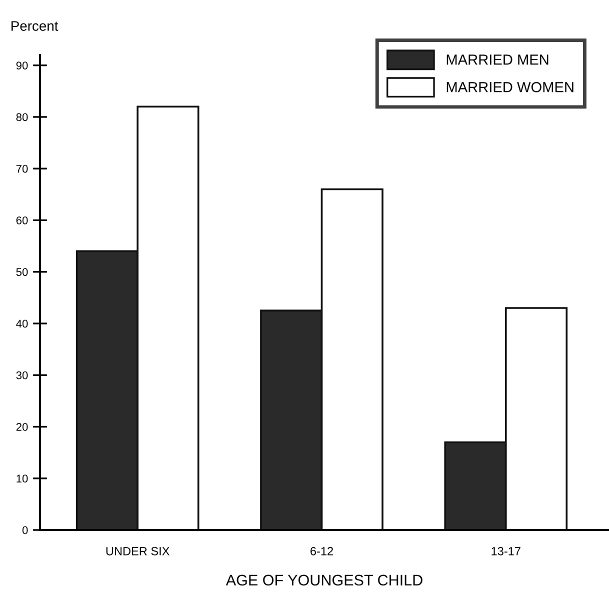 The image size is (609, 608). Describe the element at coordinates (506, 551) in the screenshot. I see `x-tick-label: 13-17` at that location.